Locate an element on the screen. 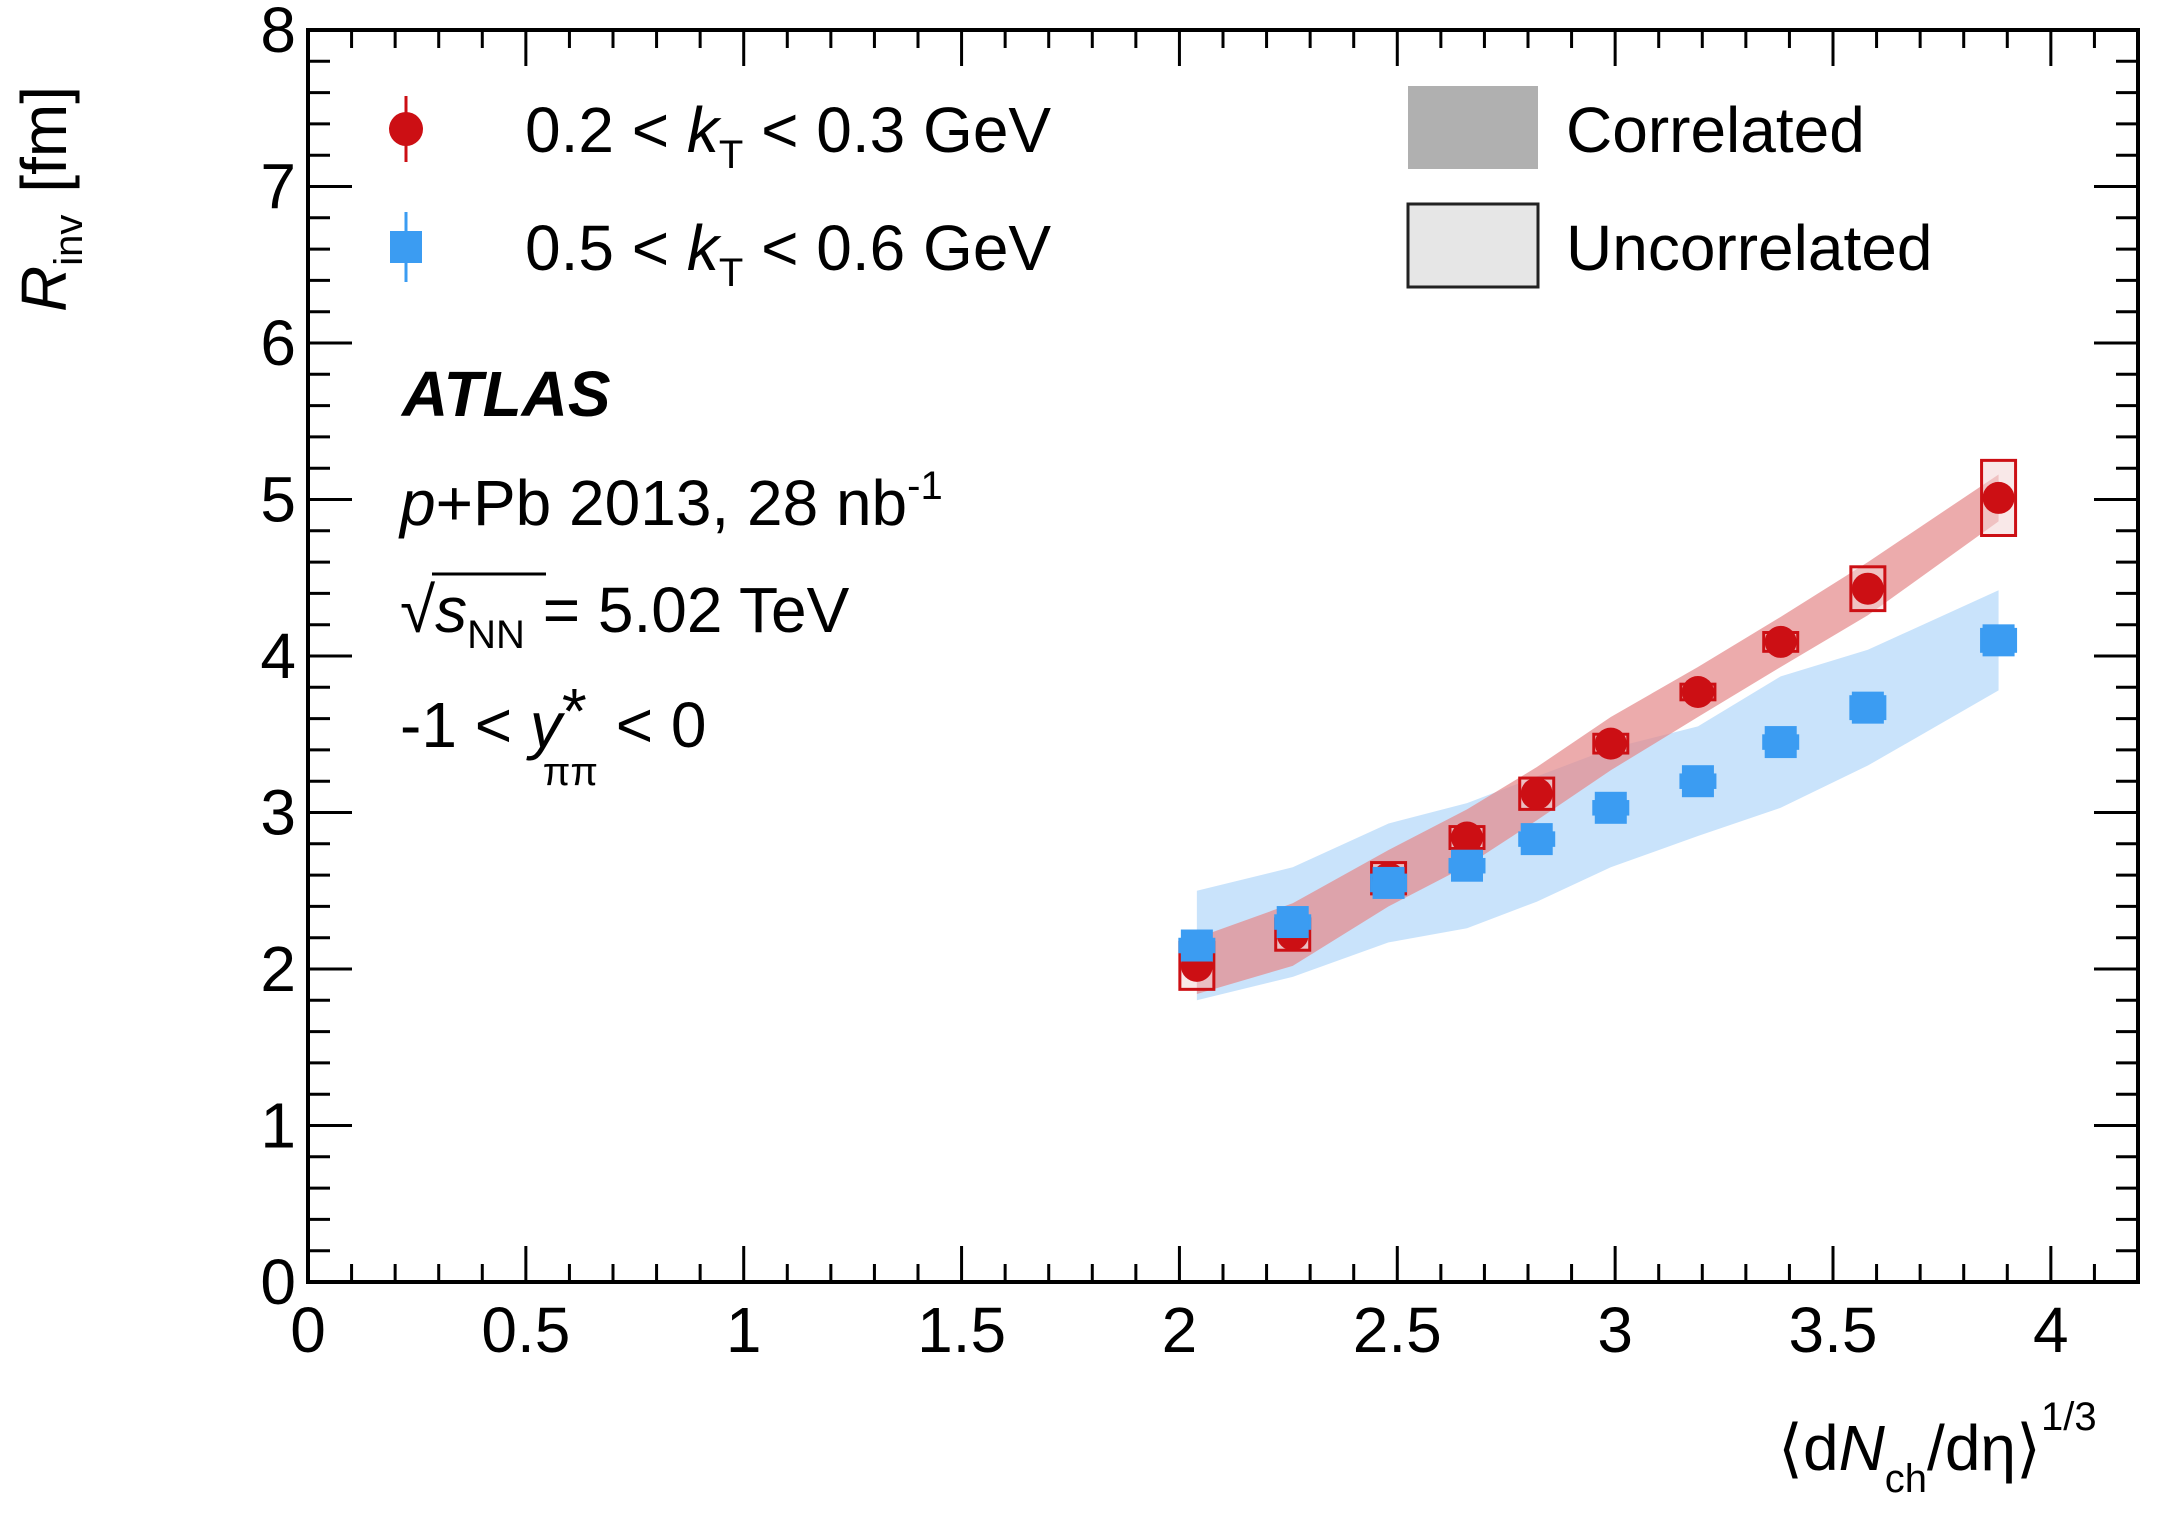 This screenshot has height=1516, width=2158. x-tick-label: 1.5 is located at coordinates (961, 1330).